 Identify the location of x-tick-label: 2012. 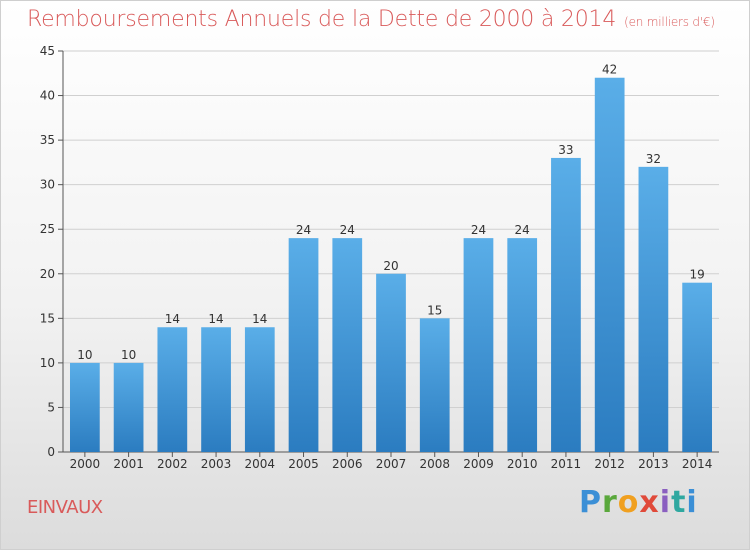
(609, 464).